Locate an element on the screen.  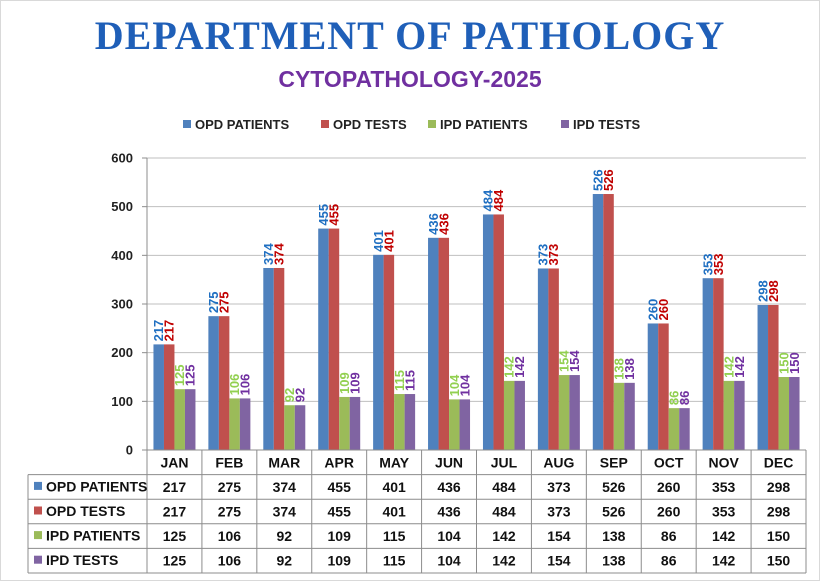
legend-label: OPD TESTS is located at coordinates (370, 124).